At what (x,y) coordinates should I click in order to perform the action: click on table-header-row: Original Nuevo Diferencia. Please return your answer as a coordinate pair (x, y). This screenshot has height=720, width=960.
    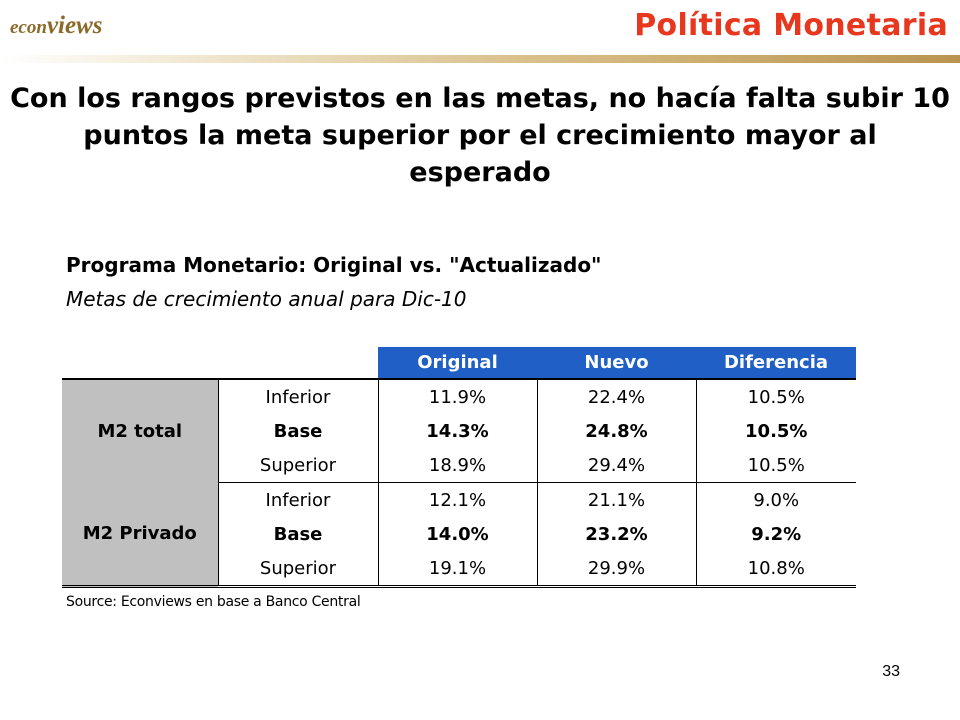
    Looking at the image, I should click on (459, 363).